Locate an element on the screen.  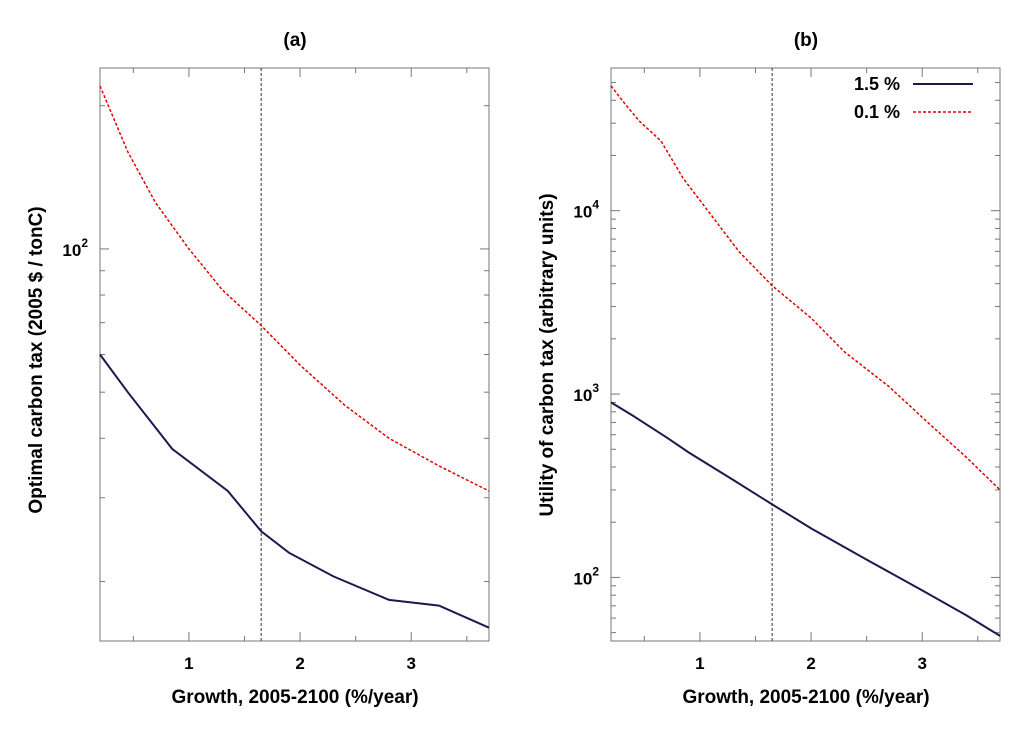
y-tick-label: 10⁴ is located at coordinates (586, 210).